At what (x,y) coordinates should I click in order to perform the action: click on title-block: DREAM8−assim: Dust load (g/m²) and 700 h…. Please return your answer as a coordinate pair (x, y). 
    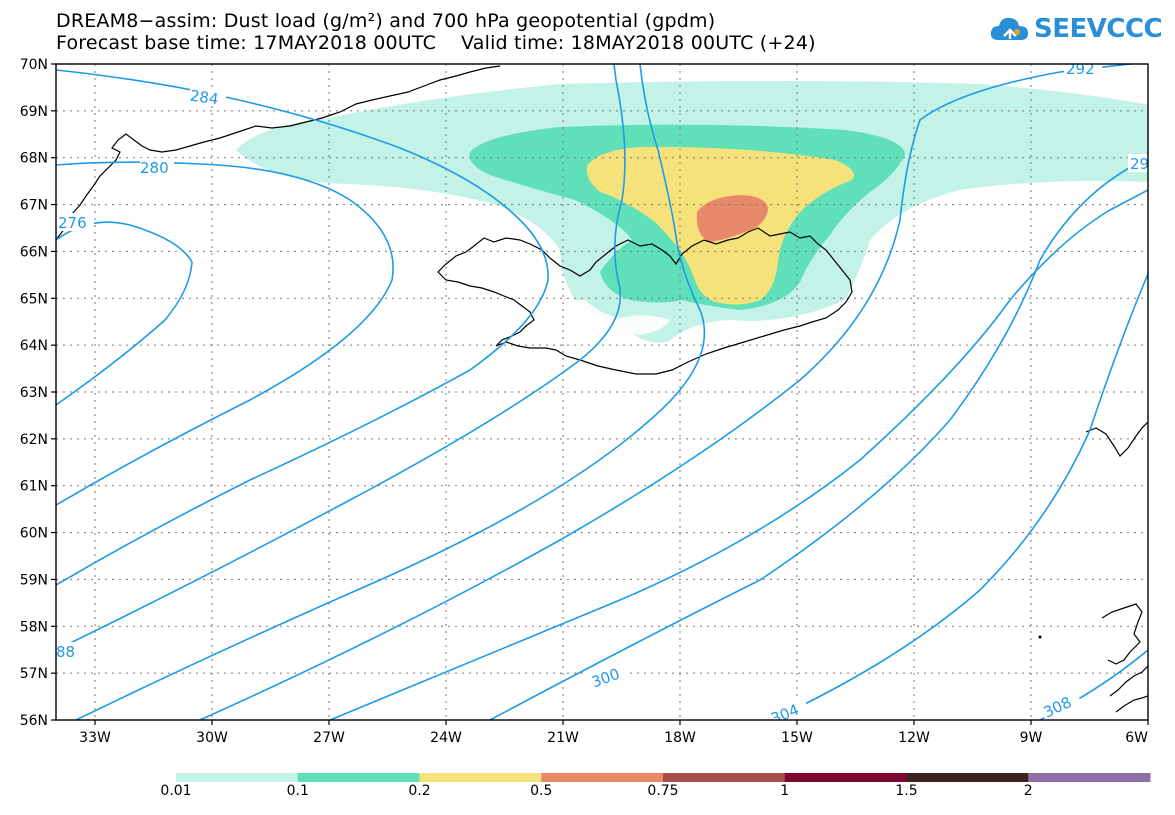
    Looking at the image, I should click on (436, 32).